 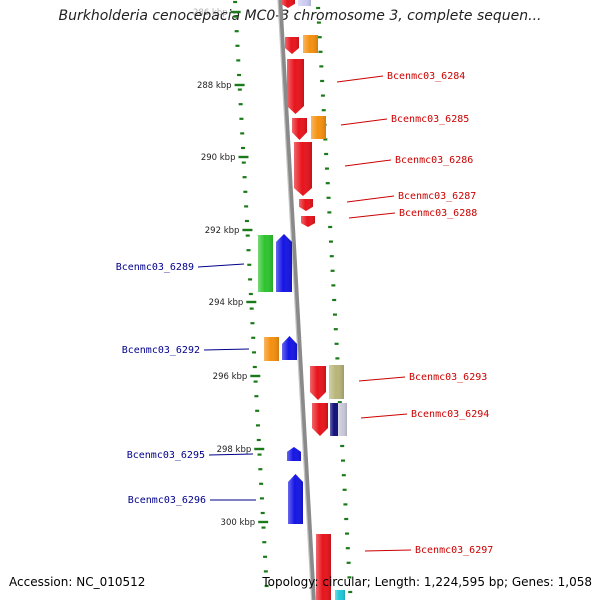 I want to click on gene-label: Bcenmc03_6289, so click(x=155, y=267).